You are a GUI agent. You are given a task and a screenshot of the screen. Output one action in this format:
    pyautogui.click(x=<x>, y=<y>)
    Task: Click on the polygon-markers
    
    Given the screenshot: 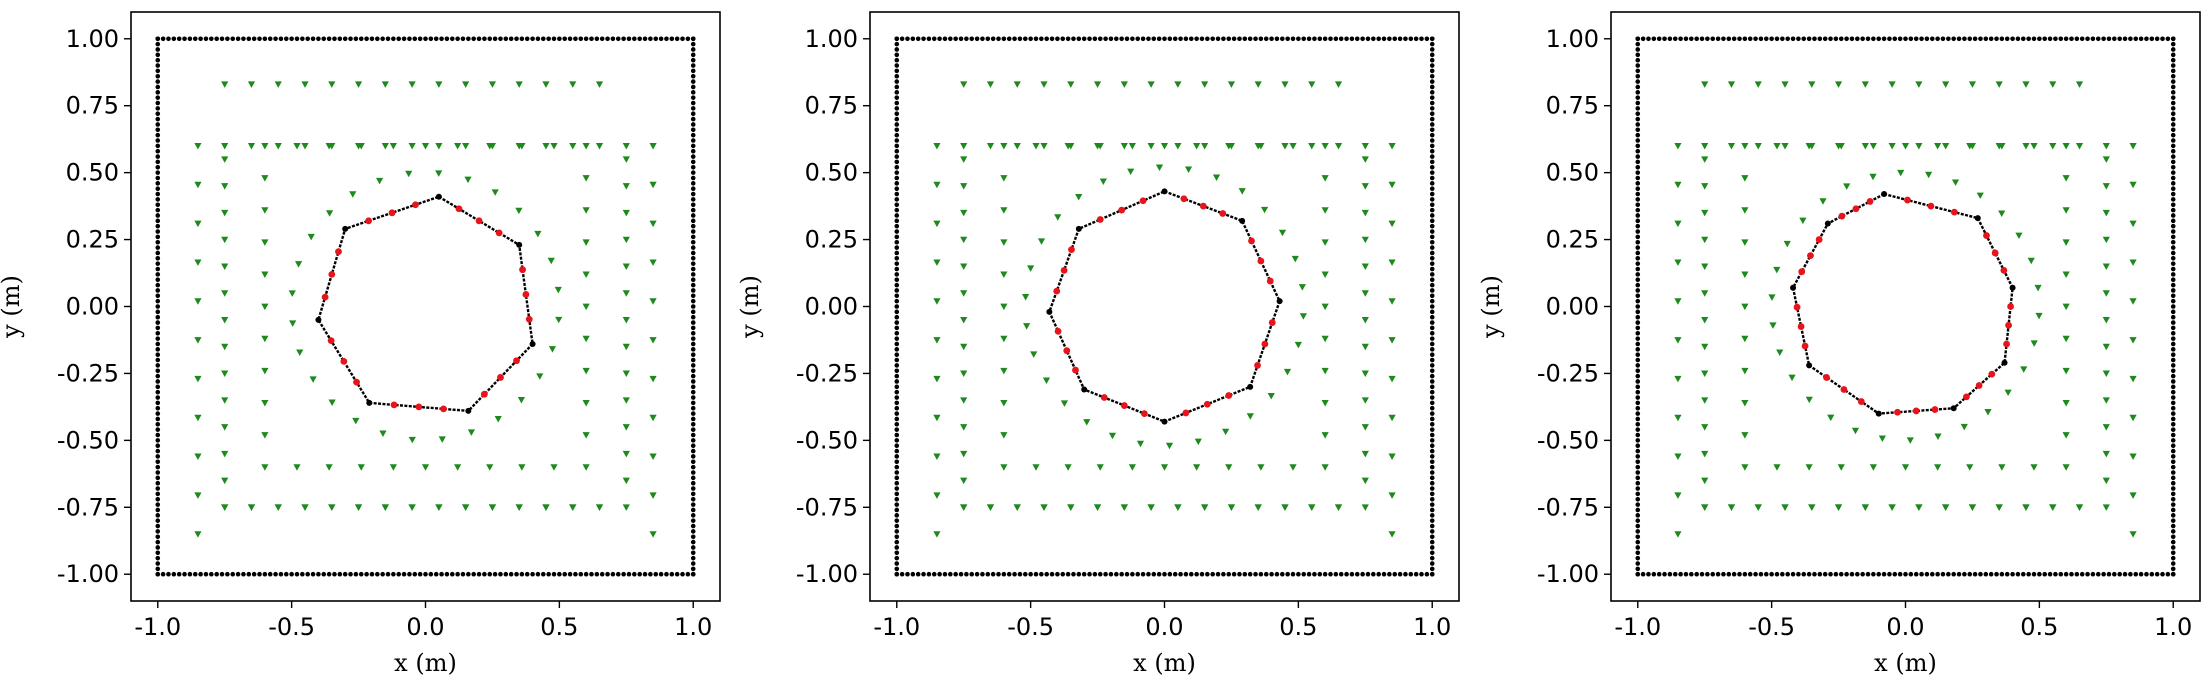 What is the action you would take?
    pyautogui.click(x=425, y=303)
    